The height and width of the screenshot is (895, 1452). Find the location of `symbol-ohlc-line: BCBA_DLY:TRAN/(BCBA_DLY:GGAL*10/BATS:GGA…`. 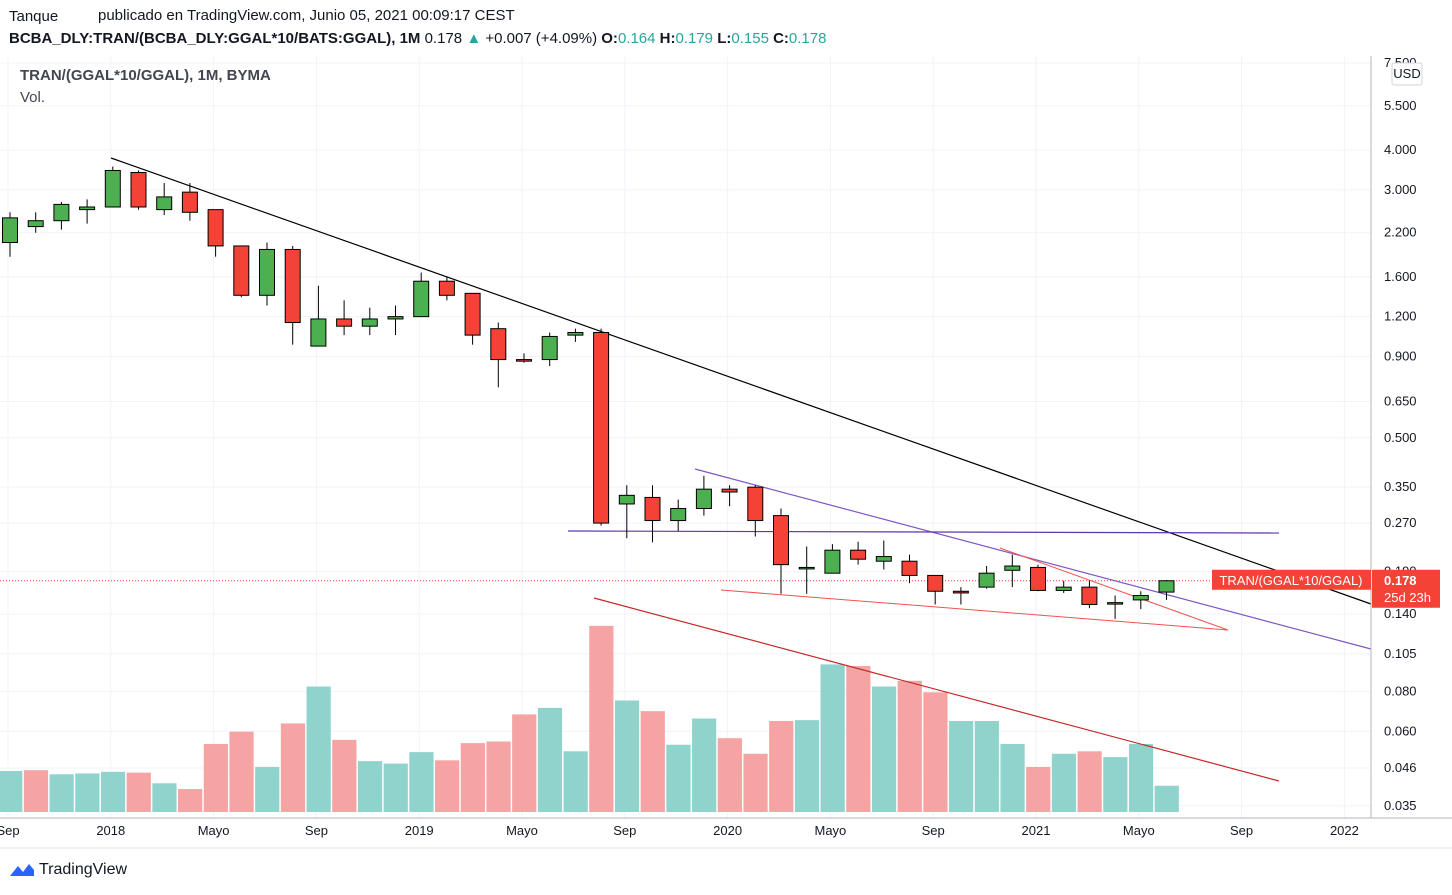

symbol-ohlc-line: BCBA_DLY:TRAN/(BCBA_DLY:GGAL*10/BATS:GGA… is located at coordinates (417, 38).